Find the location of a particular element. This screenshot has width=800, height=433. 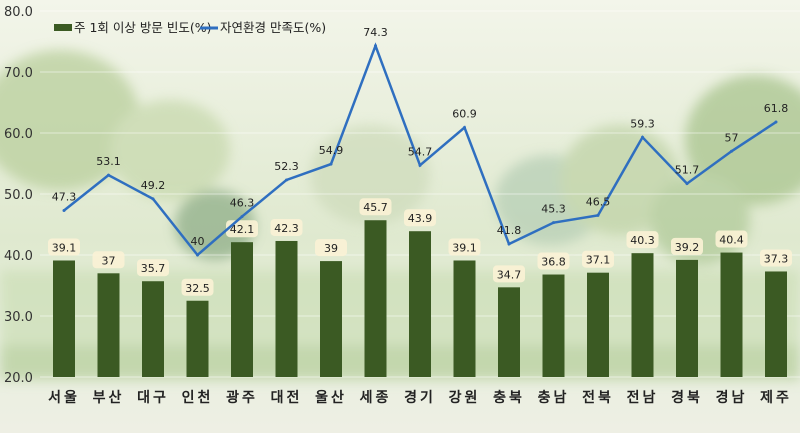

line-value-label: 54.9 is located at coordinates (331, 150).